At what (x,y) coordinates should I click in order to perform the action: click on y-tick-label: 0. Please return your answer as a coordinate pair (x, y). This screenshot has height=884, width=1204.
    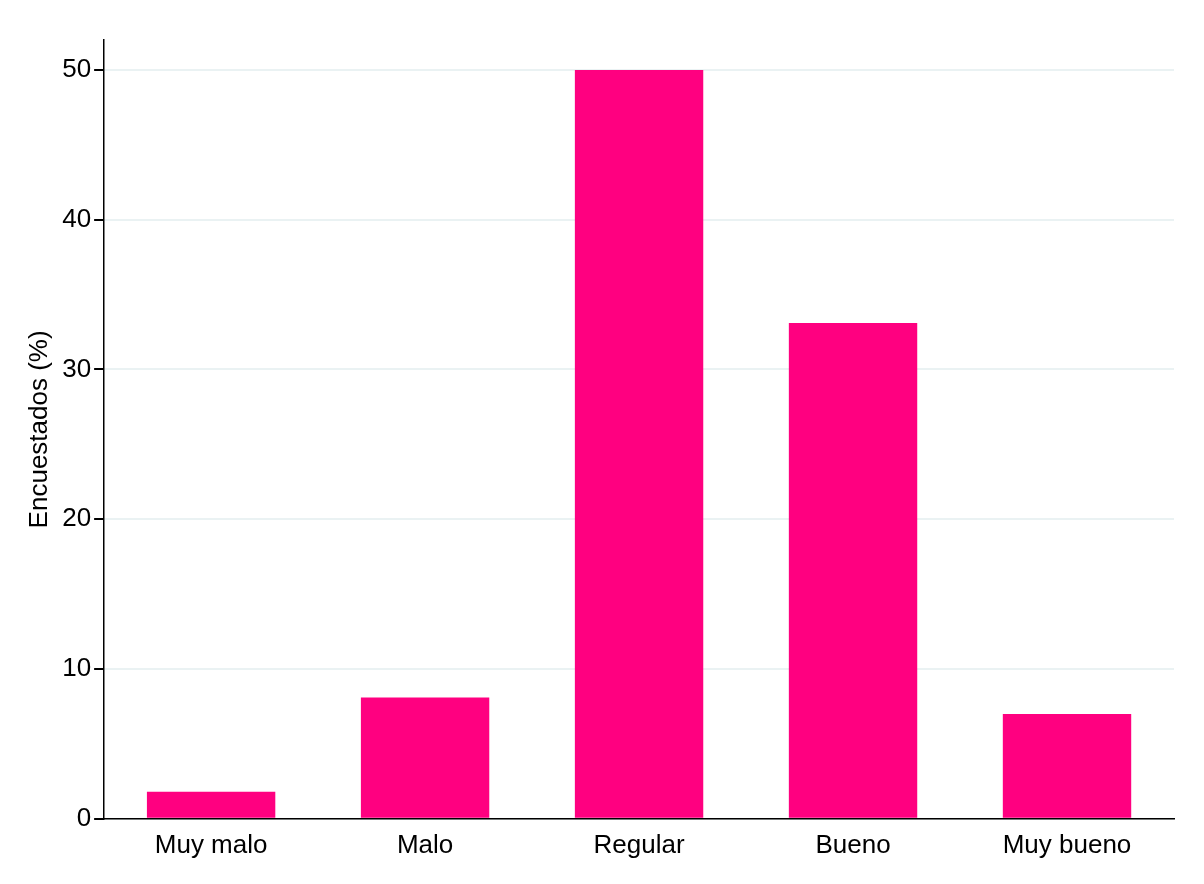
    Looking at the image, I should click on (84, 816).